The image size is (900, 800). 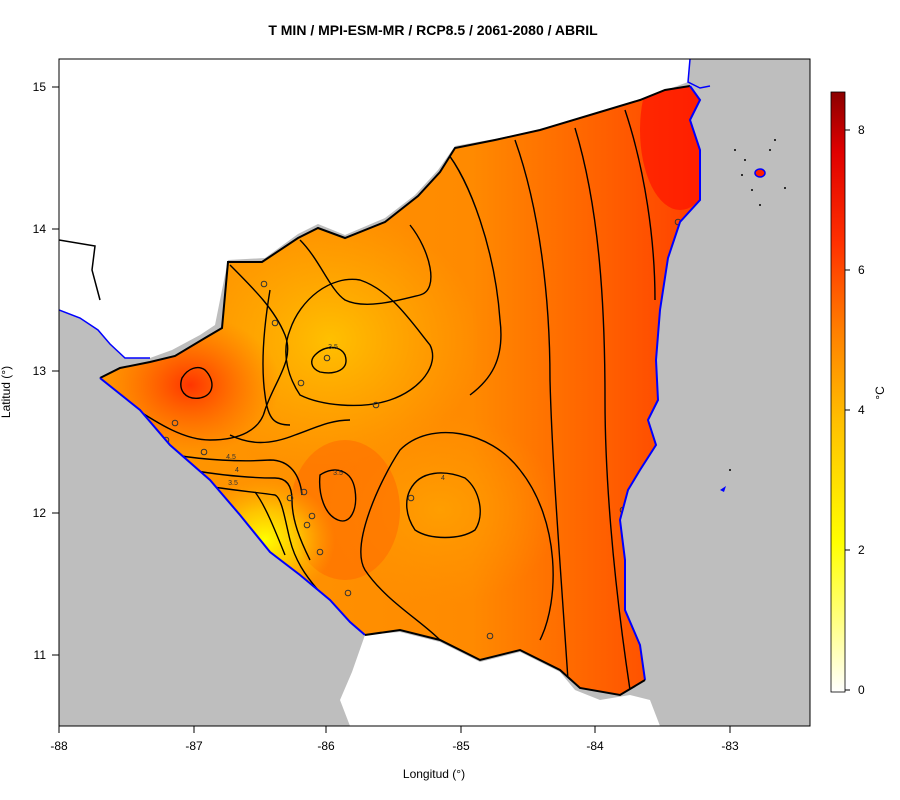 What do you see at coordinates (461, 746) in the screenshot?
I see `x-tick-label: -85` at bounding box center [461, 746].